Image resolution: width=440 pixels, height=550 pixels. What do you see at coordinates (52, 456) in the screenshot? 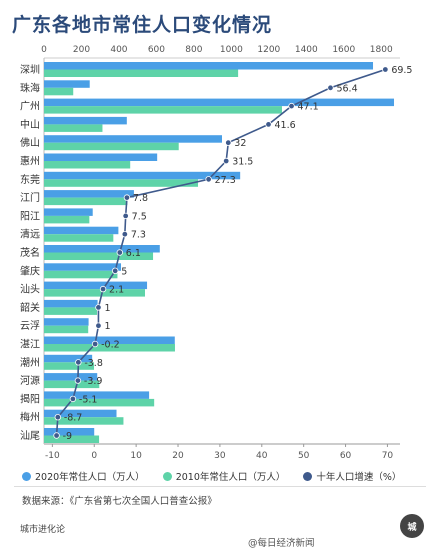
I see `bottom-axis-tick-label: -10` at bounding box center [52, 456].